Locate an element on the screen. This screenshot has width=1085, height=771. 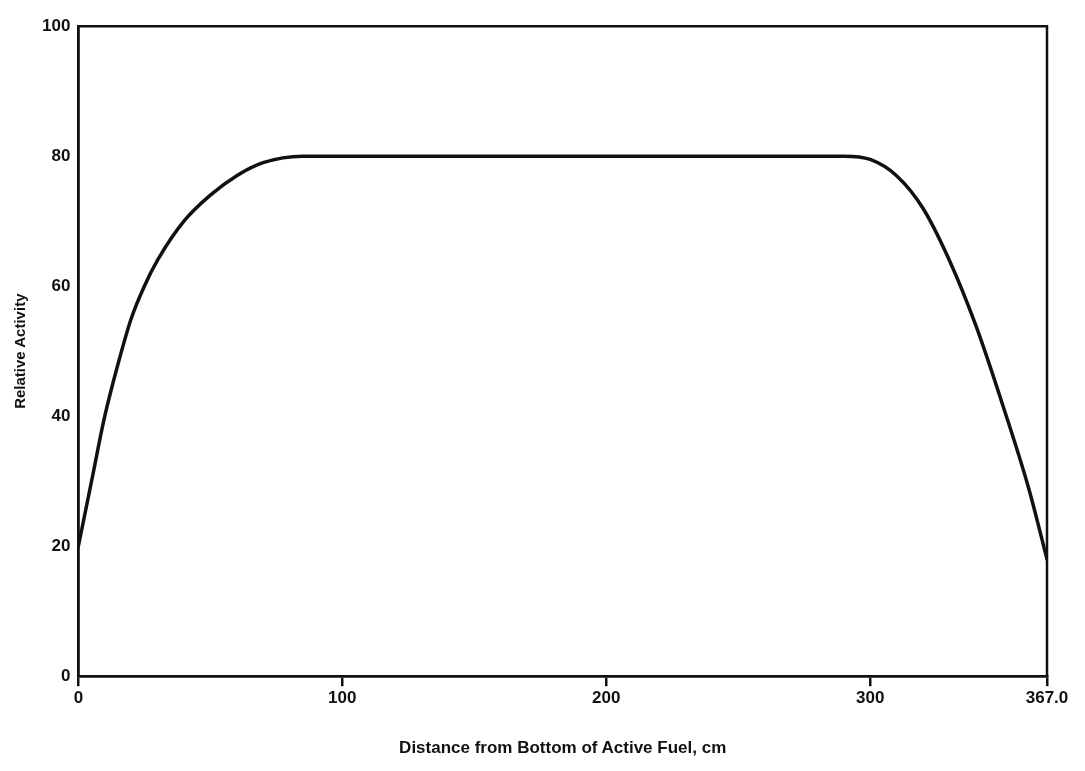
x-axis-title: Distance from Bottom of Active Fuel, cm is located at coordinates (563, 748).